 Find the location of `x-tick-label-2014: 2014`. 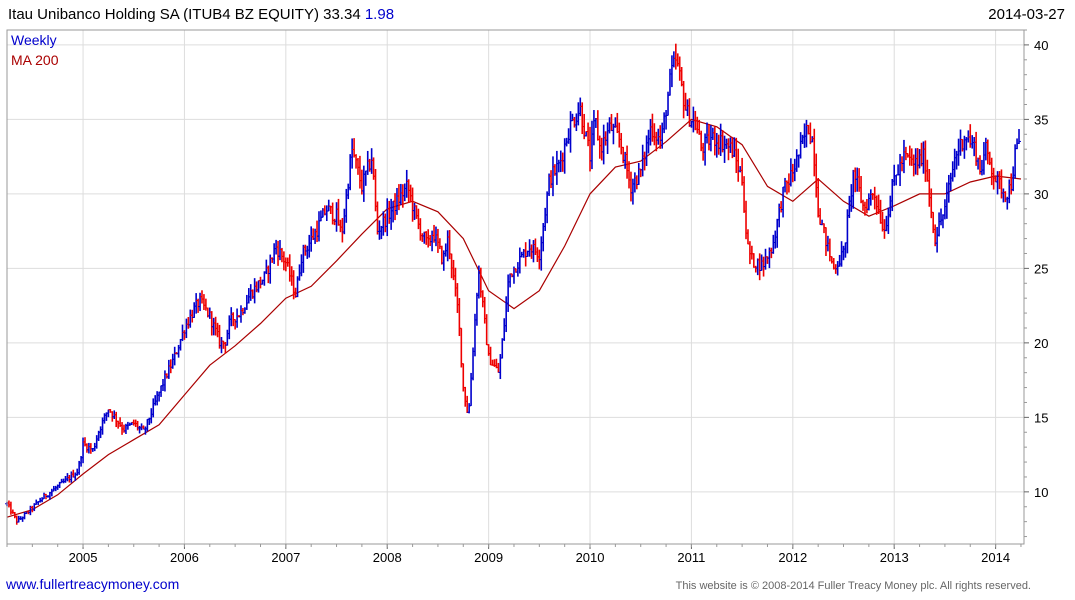

x-tick-label-2014: 2014 is located at coordinates (995, 557).